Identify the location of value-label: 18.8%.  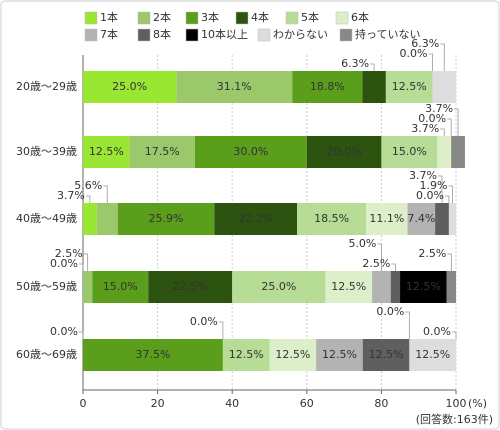
(327, 86).